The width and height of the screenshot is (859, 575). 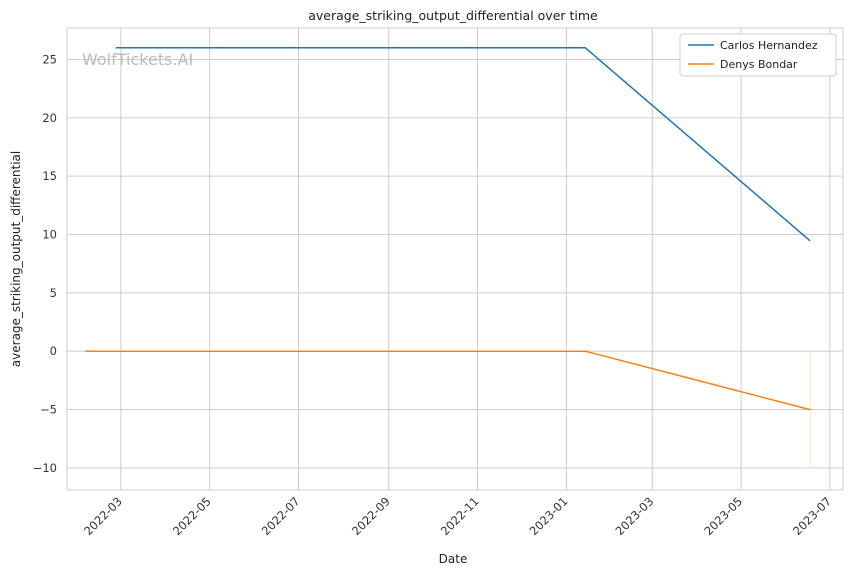 What do you see at coordinates (48, 410) in the screenshot?
I see `y-tick-label: −5` at bounding box center [48, 410].